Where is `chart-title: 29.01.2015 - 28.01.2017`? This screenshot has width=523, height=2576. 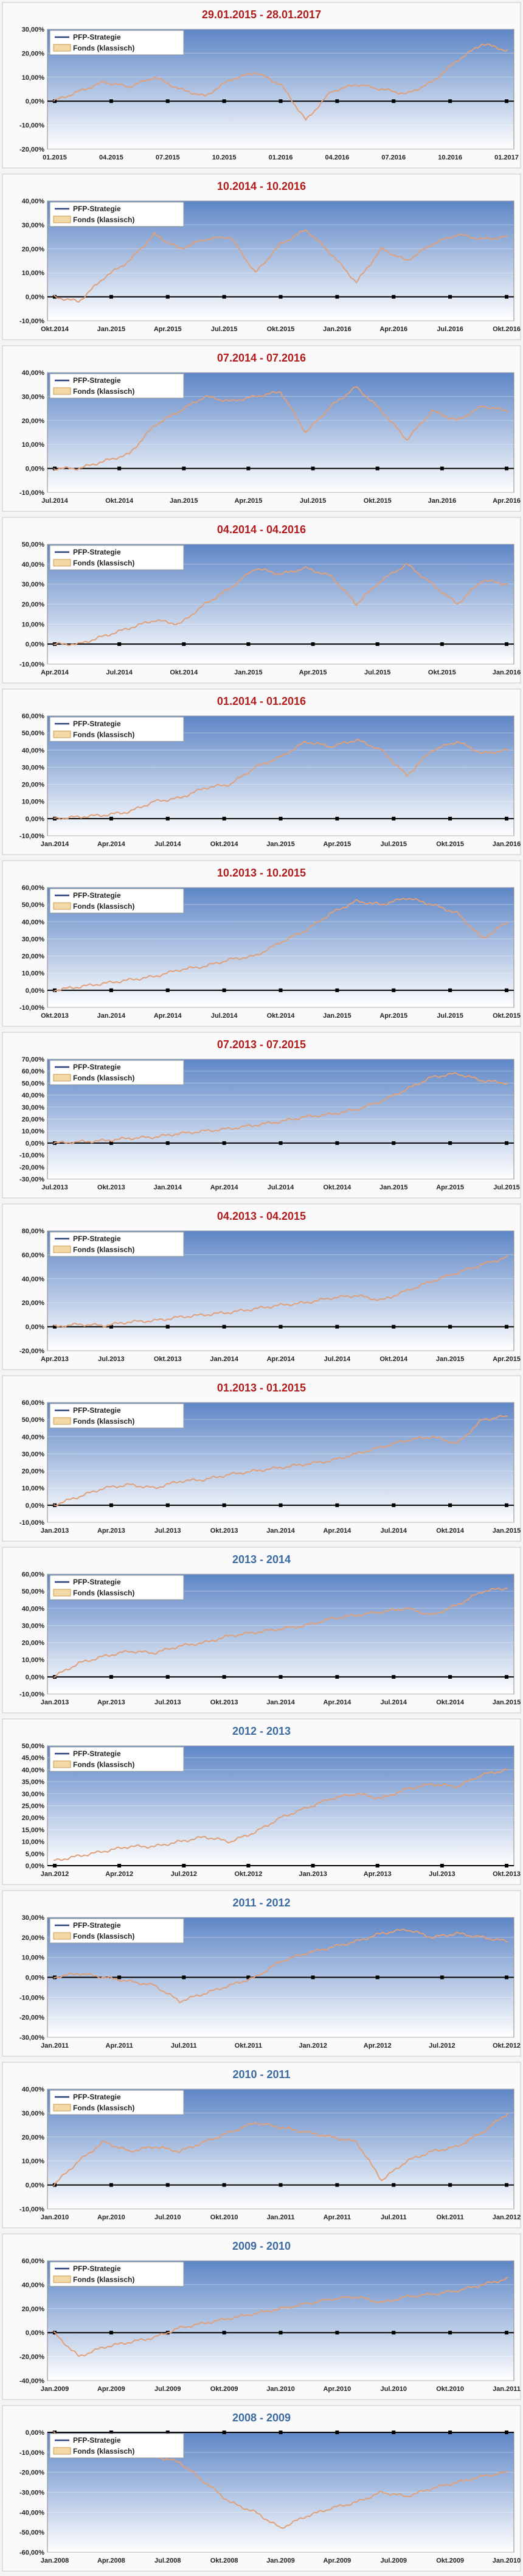 chart-title: 29.01.2015 - 28.01.2017 is located at coordinates (261, 15).